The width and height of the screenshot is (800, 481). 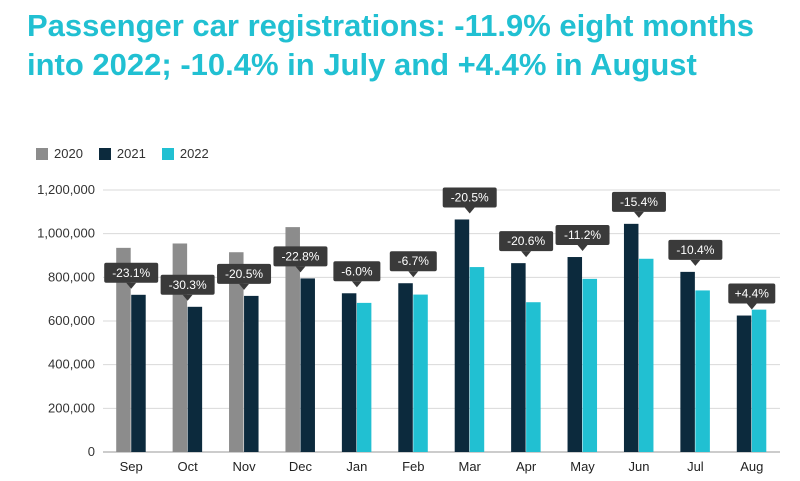 I want to click on annotation-label: -11.2%, so click(x=582, y=235).